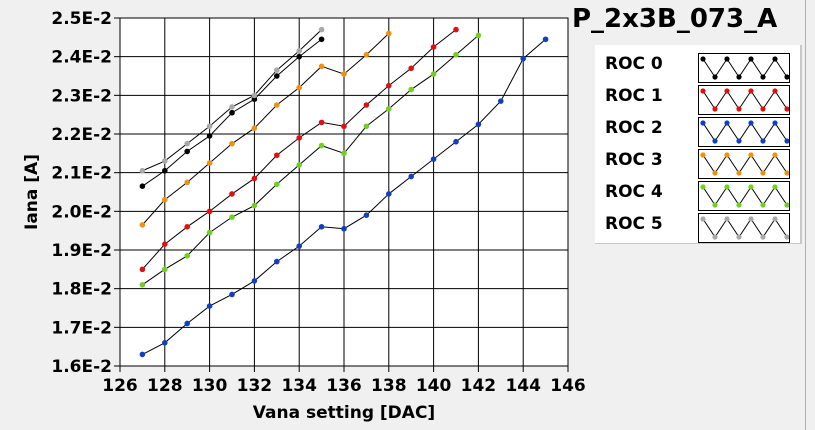  I want to click on scrollbar, so click(810, 215).